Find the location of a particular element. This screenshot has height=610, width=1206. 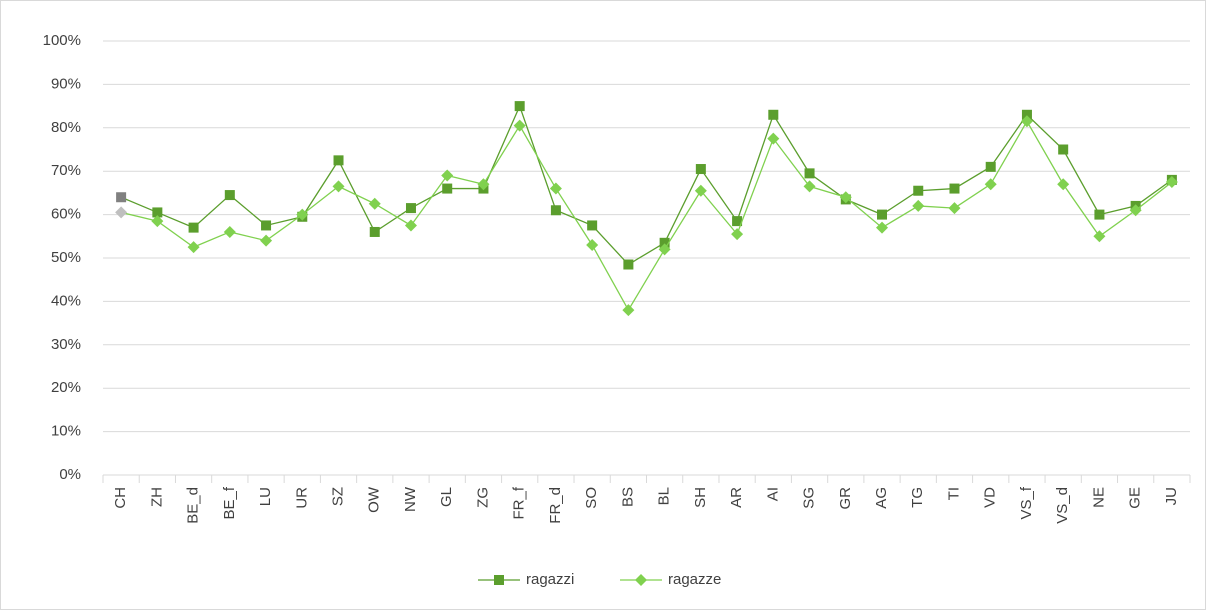

x-tick-label: GL is located at coordinates (446, 497).